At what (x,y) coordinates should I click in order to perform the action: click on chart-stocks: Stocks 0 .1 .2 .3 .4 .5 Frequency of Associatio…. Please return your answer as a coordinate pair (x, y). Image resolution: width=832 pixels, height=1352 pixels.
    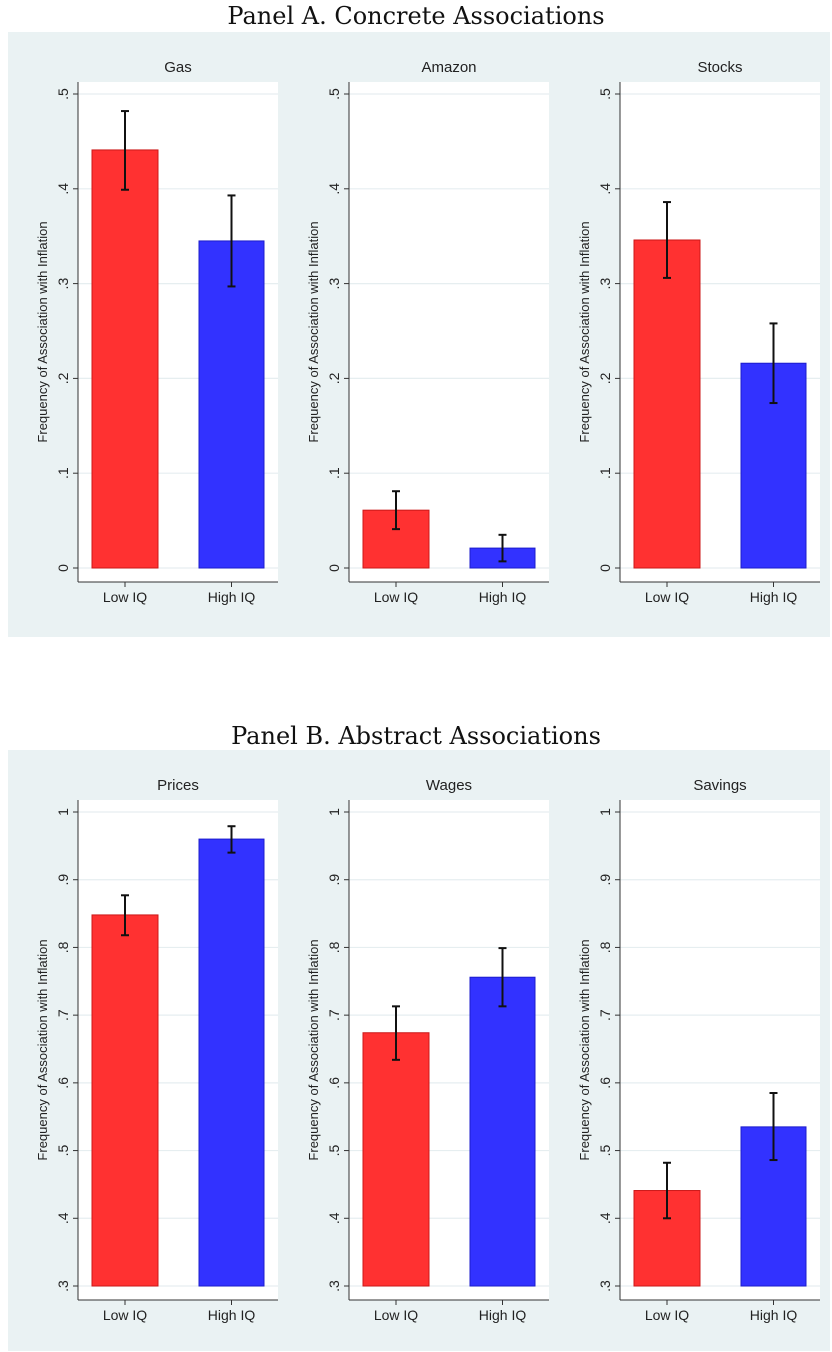
    Looking at the image, I should click on (698, 332).